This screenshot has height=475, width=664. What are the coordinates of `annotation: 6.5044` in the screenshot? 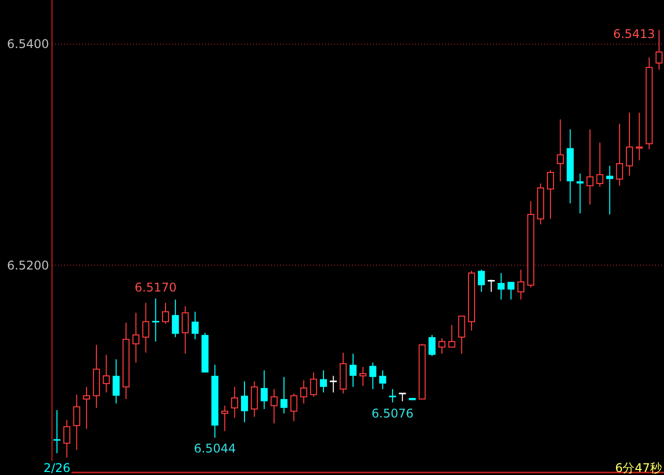 It's located at (215, 449).